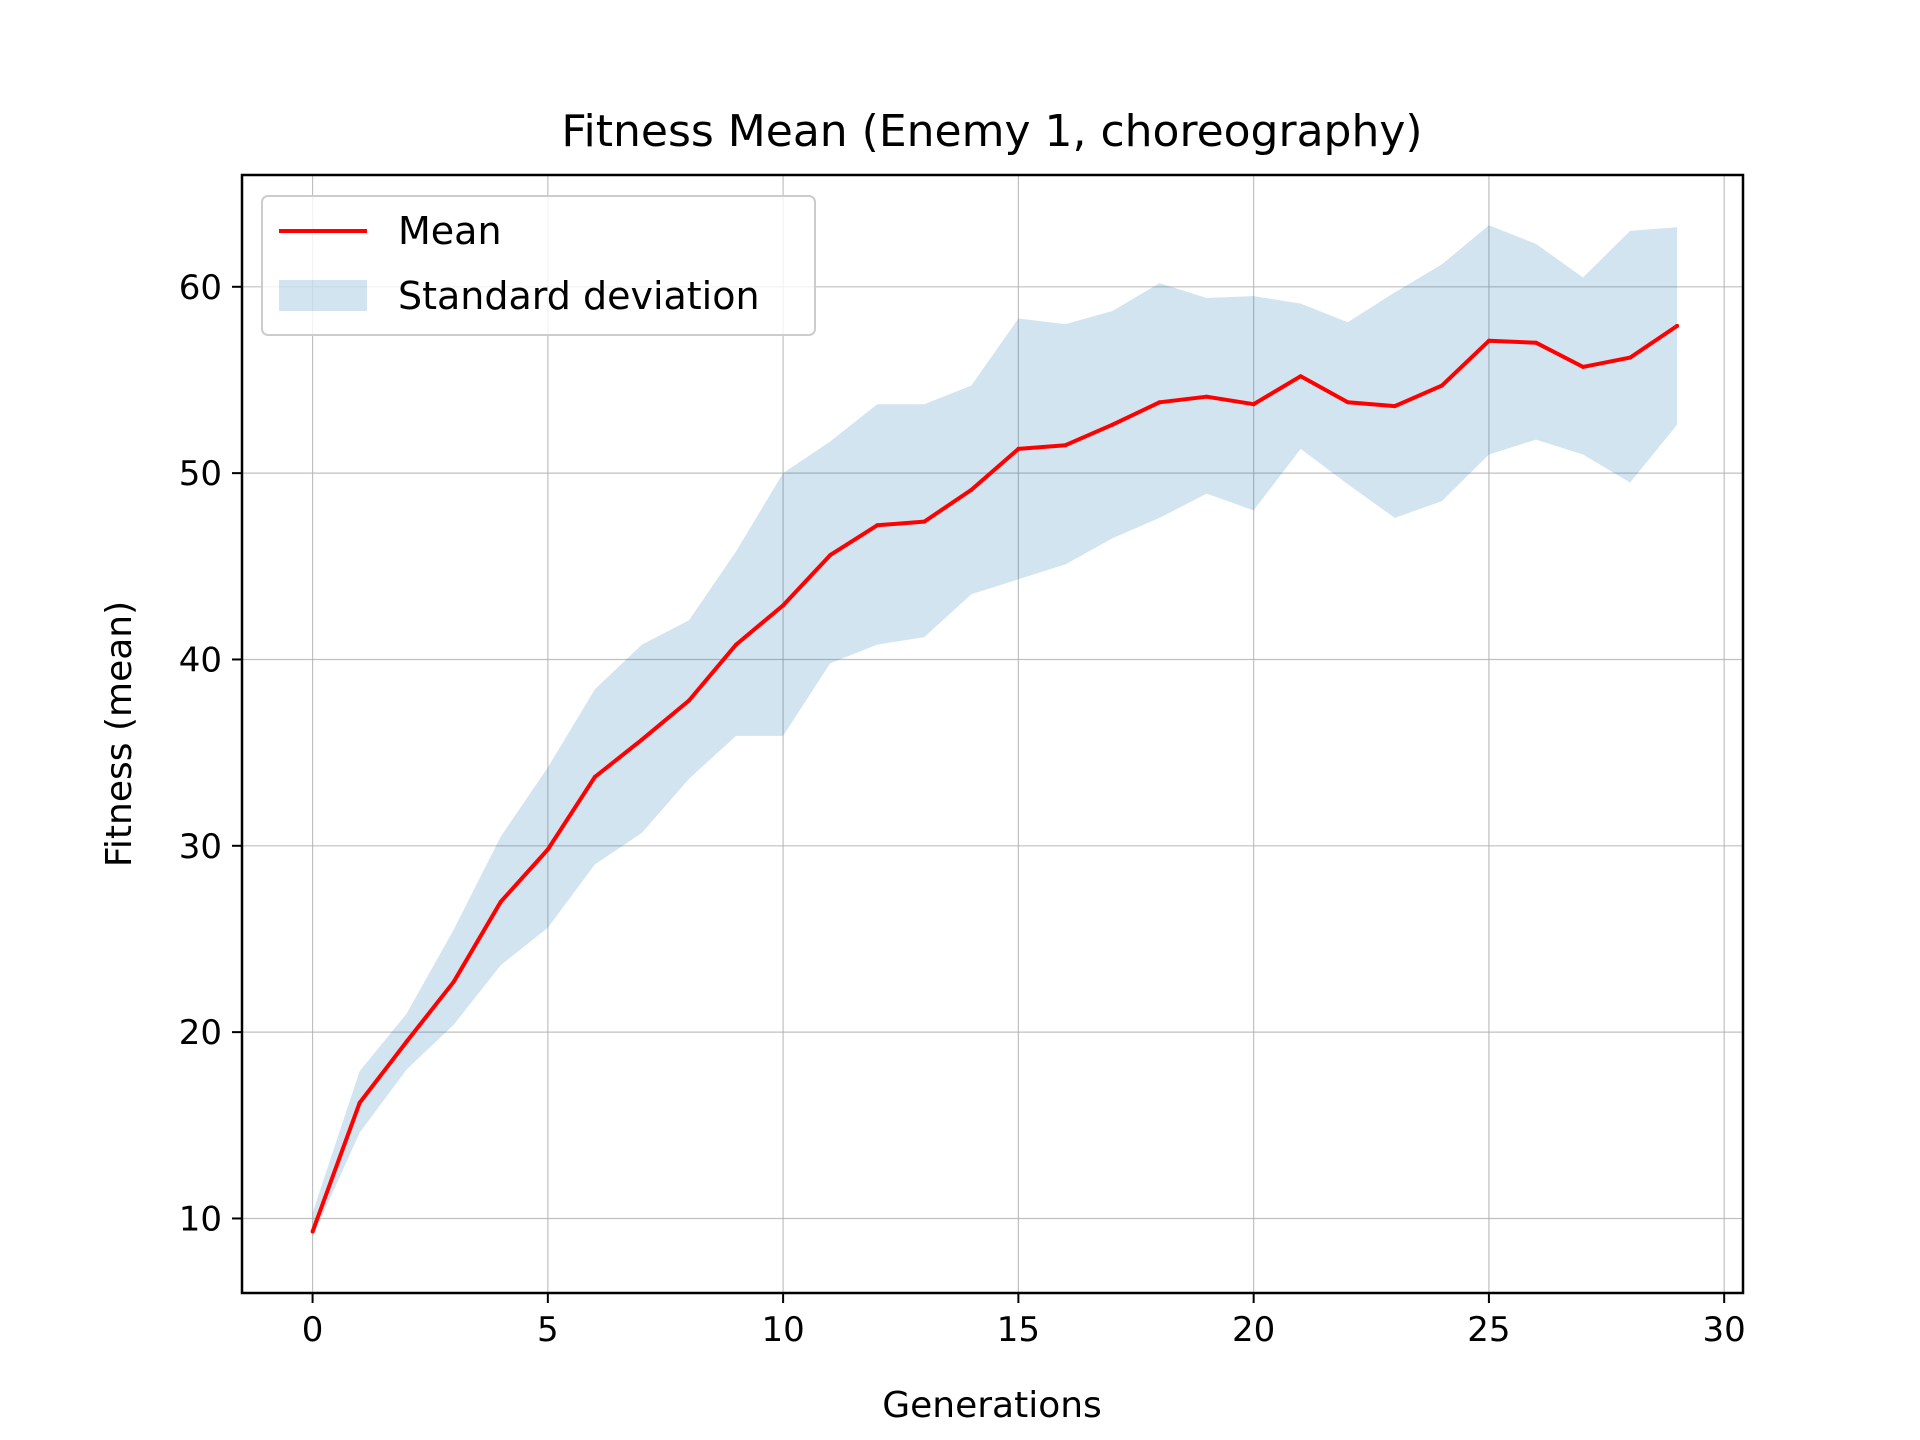 The height and width of the screenshot is (1440, 1920). Describe the element at coordinates (323, 295) in the screenshot. I see `legend-std-swatch` at that location.